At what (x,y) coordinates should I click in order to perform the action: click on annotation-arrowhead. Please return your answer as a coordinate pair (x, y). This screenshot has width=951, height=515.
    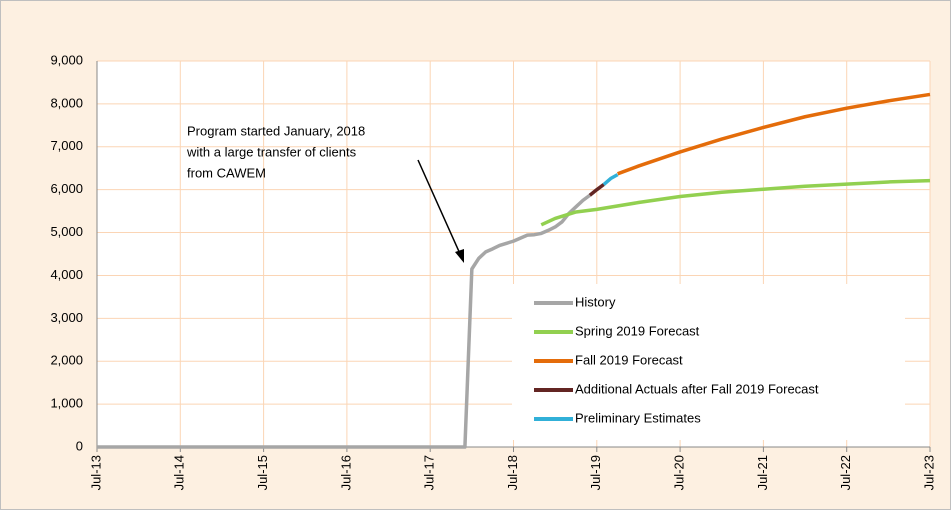
    Looking at the image, I should click on (459, 256).